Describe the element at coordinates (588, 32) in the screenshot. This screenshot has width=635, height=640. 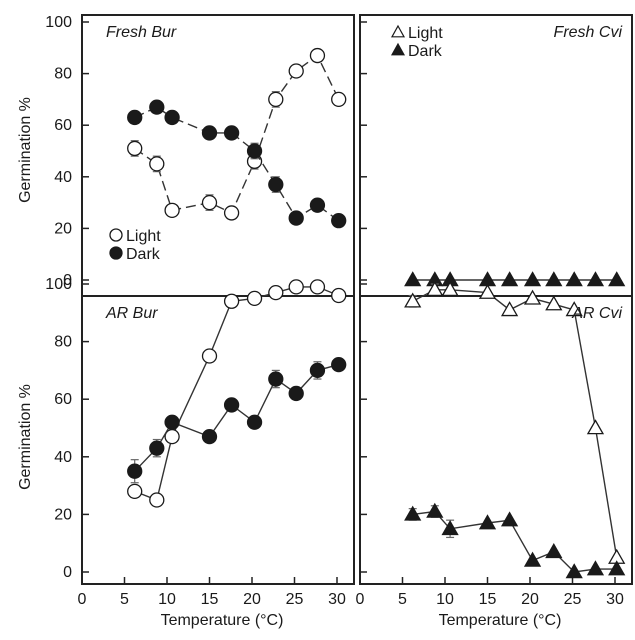
I see `panel-title: Fresh Cvi` at that location.